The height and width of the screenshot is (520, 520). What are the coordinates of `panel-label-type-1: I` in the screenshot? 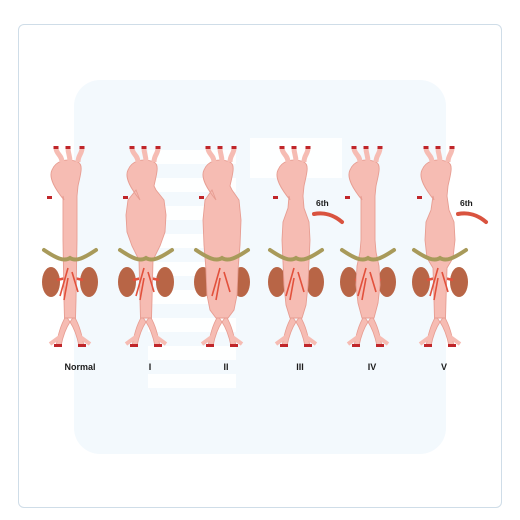 It's located at (150, 367).